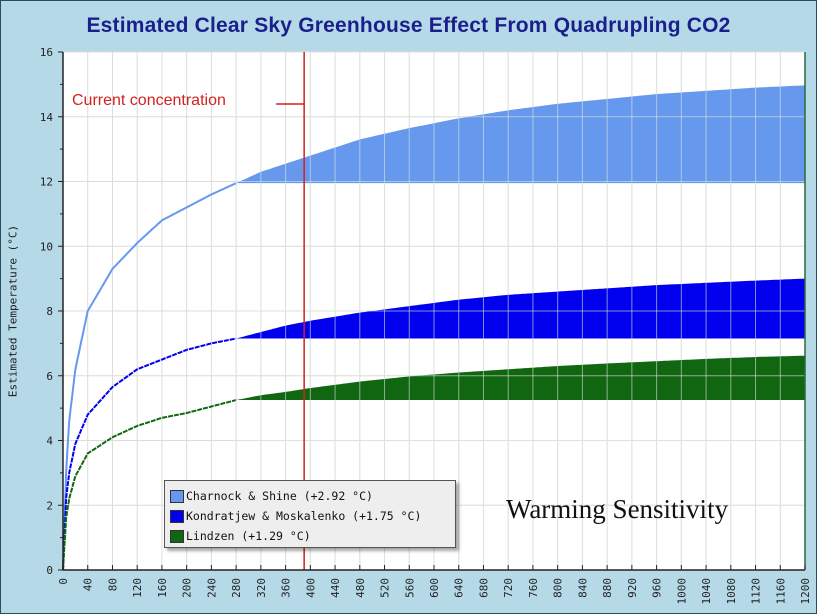 The image size is (817, 614). Describe the element at coordinates (521, 378) in the screenshot. I see `series-area-lindzen` at that location.